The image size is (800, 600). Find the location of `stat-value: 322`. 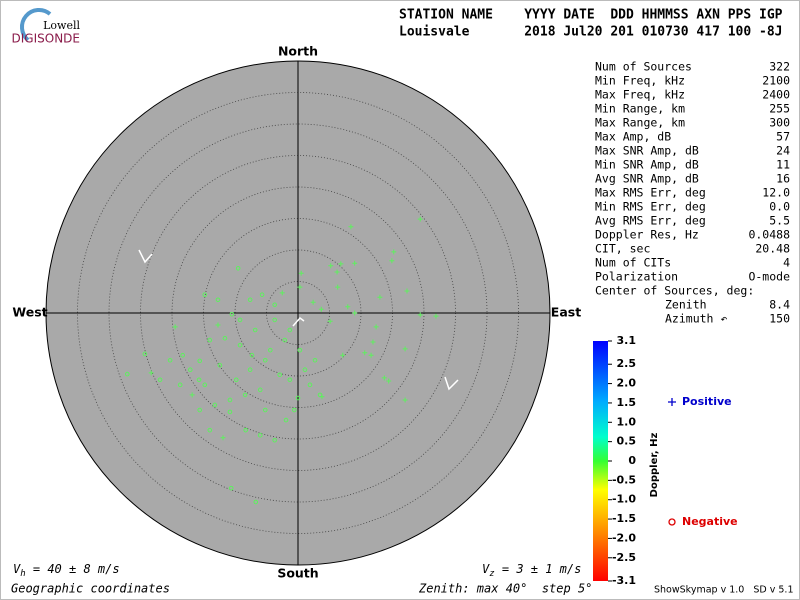

stat-value: 322 is located at coordinates (779, 67).